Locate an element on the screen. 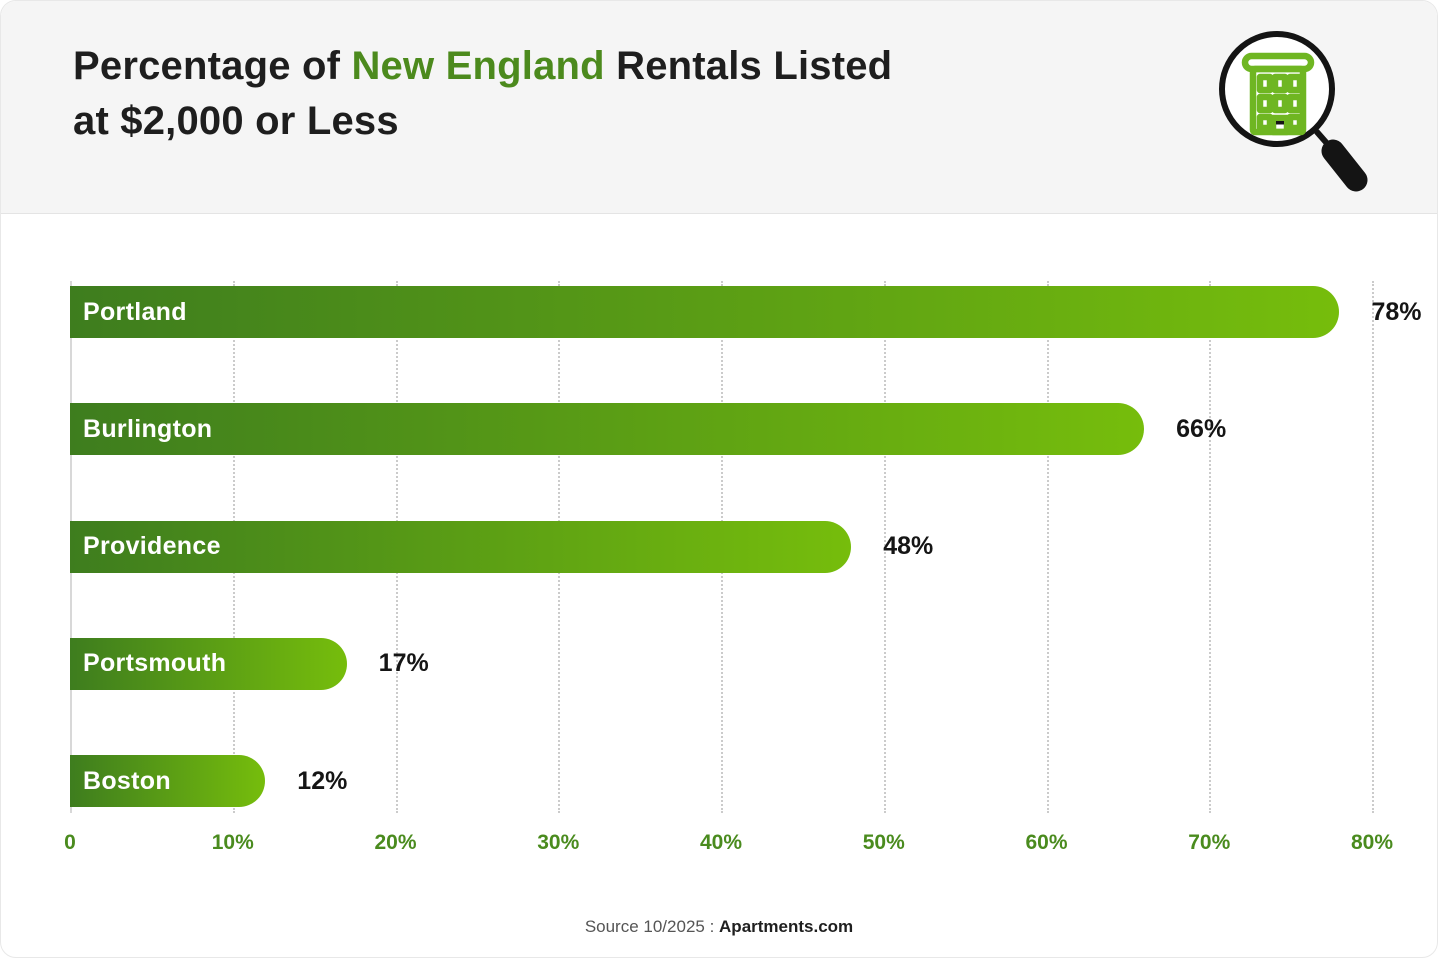 This screenshot has height=960, width=1440. x-tick-label: 0 is located at coordinates (70, 842).